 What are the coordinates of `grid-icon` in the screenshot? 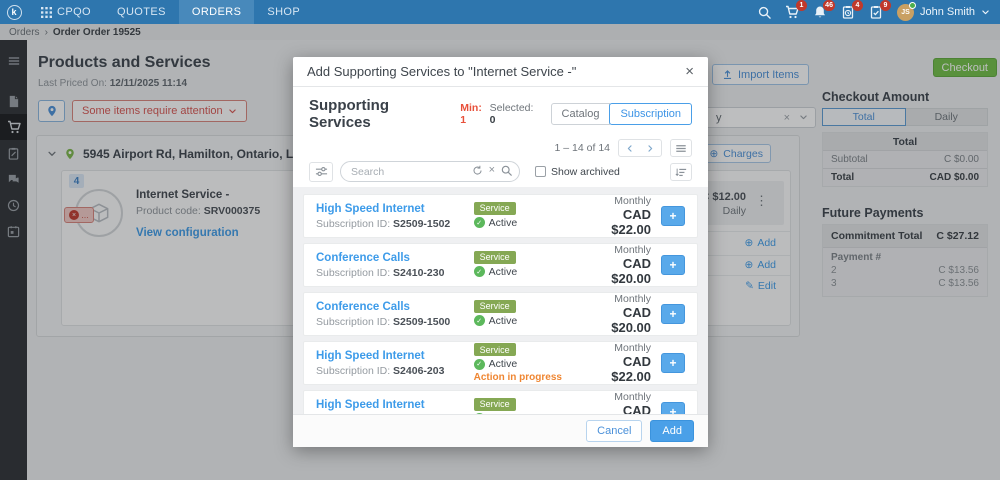 It's located at (46, 12).